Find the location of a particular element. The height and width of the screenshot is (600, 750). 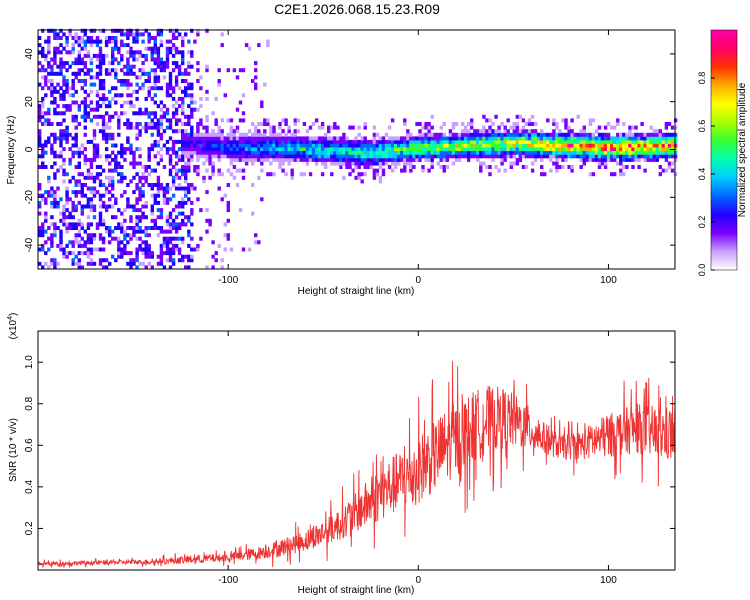

colorbar-ticks: 0.00.20.40.60.8 is located at coordinates (706, 174).